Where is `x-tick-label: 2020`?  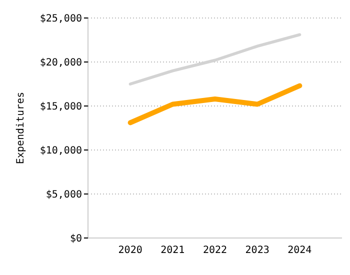
x-tick-label: 2020 is located at coordinates (130, 250).